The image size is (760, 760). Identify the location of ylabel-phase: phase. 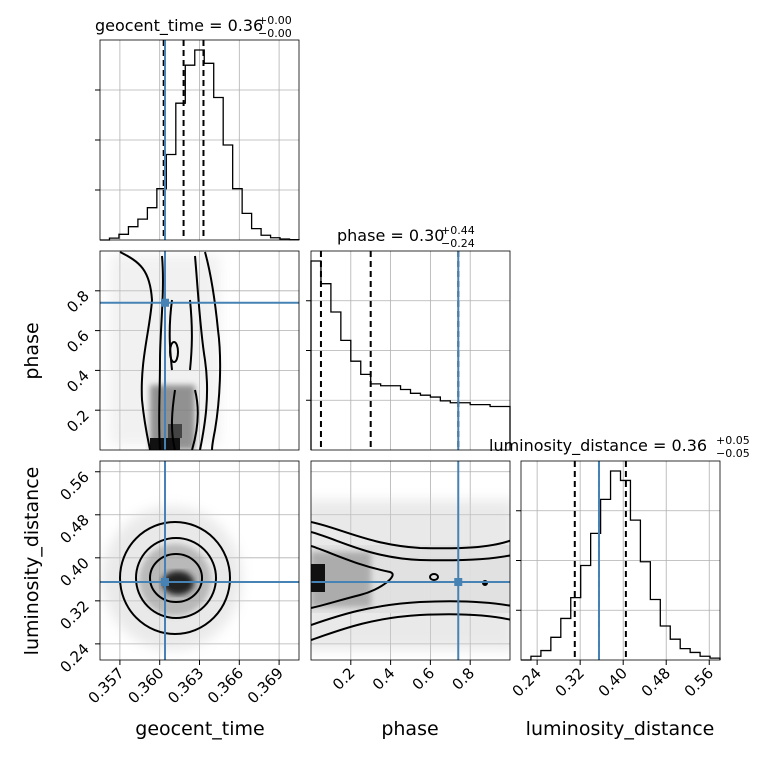
(32, 350).